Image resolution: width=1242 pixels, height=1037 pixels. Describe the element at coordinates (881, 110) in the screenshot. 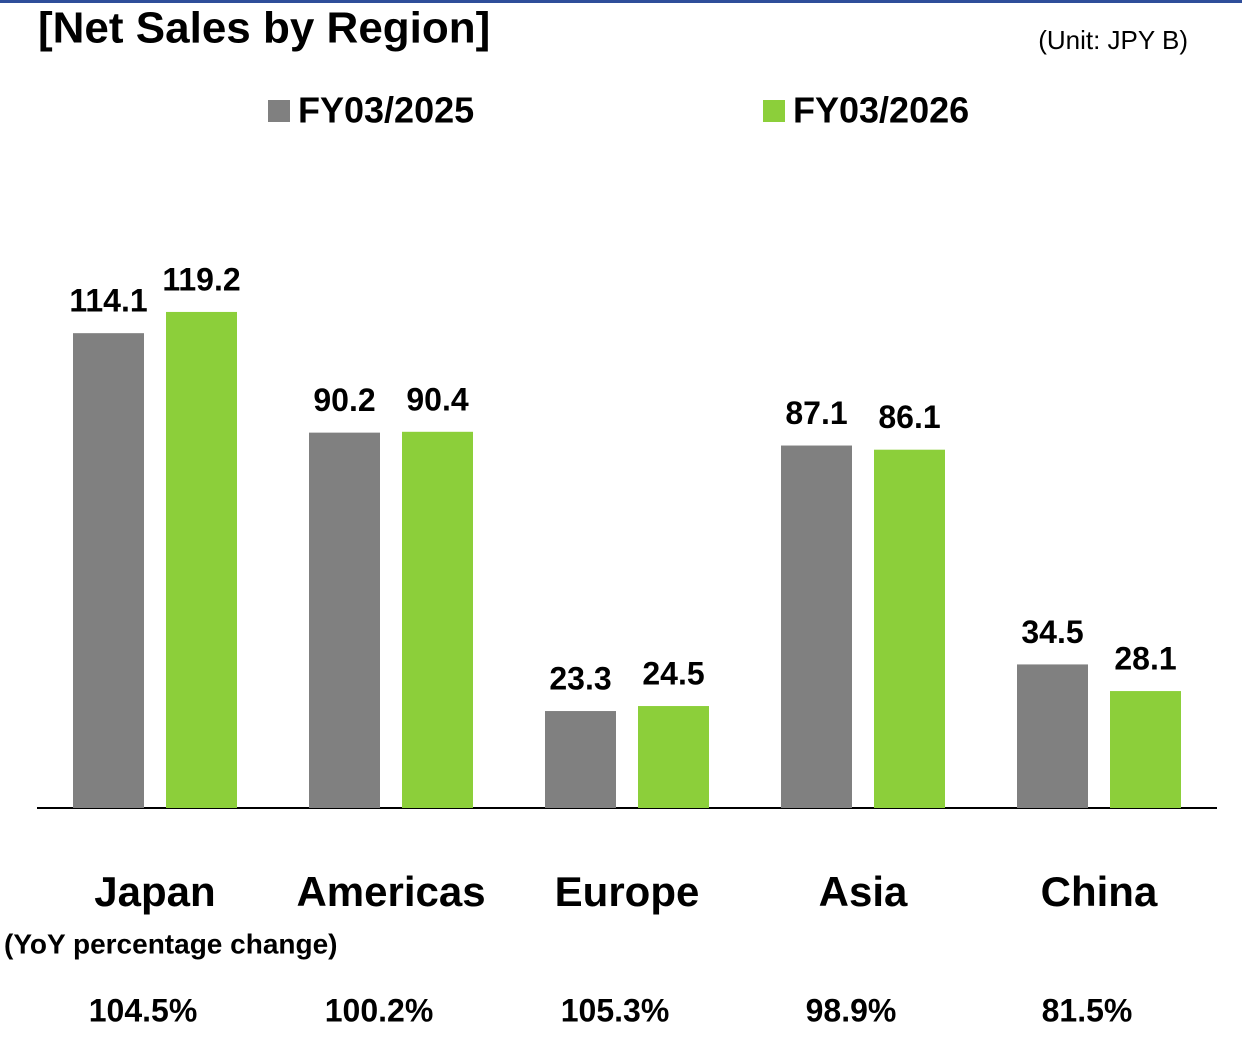

I see `legend-label: FY03/2026` at that location.